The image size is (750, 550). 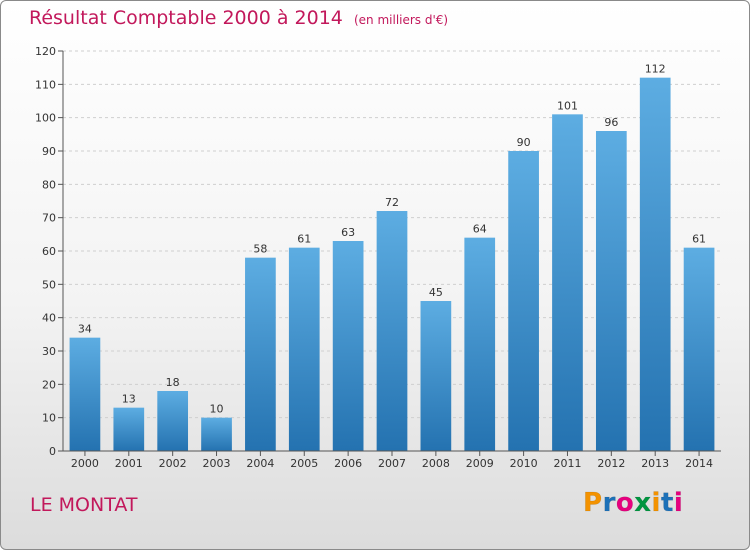 What do you see at coordinates (45, 118) in the screenshot?
I see `y-tick-label: 100` at bounding box center [45, 118].